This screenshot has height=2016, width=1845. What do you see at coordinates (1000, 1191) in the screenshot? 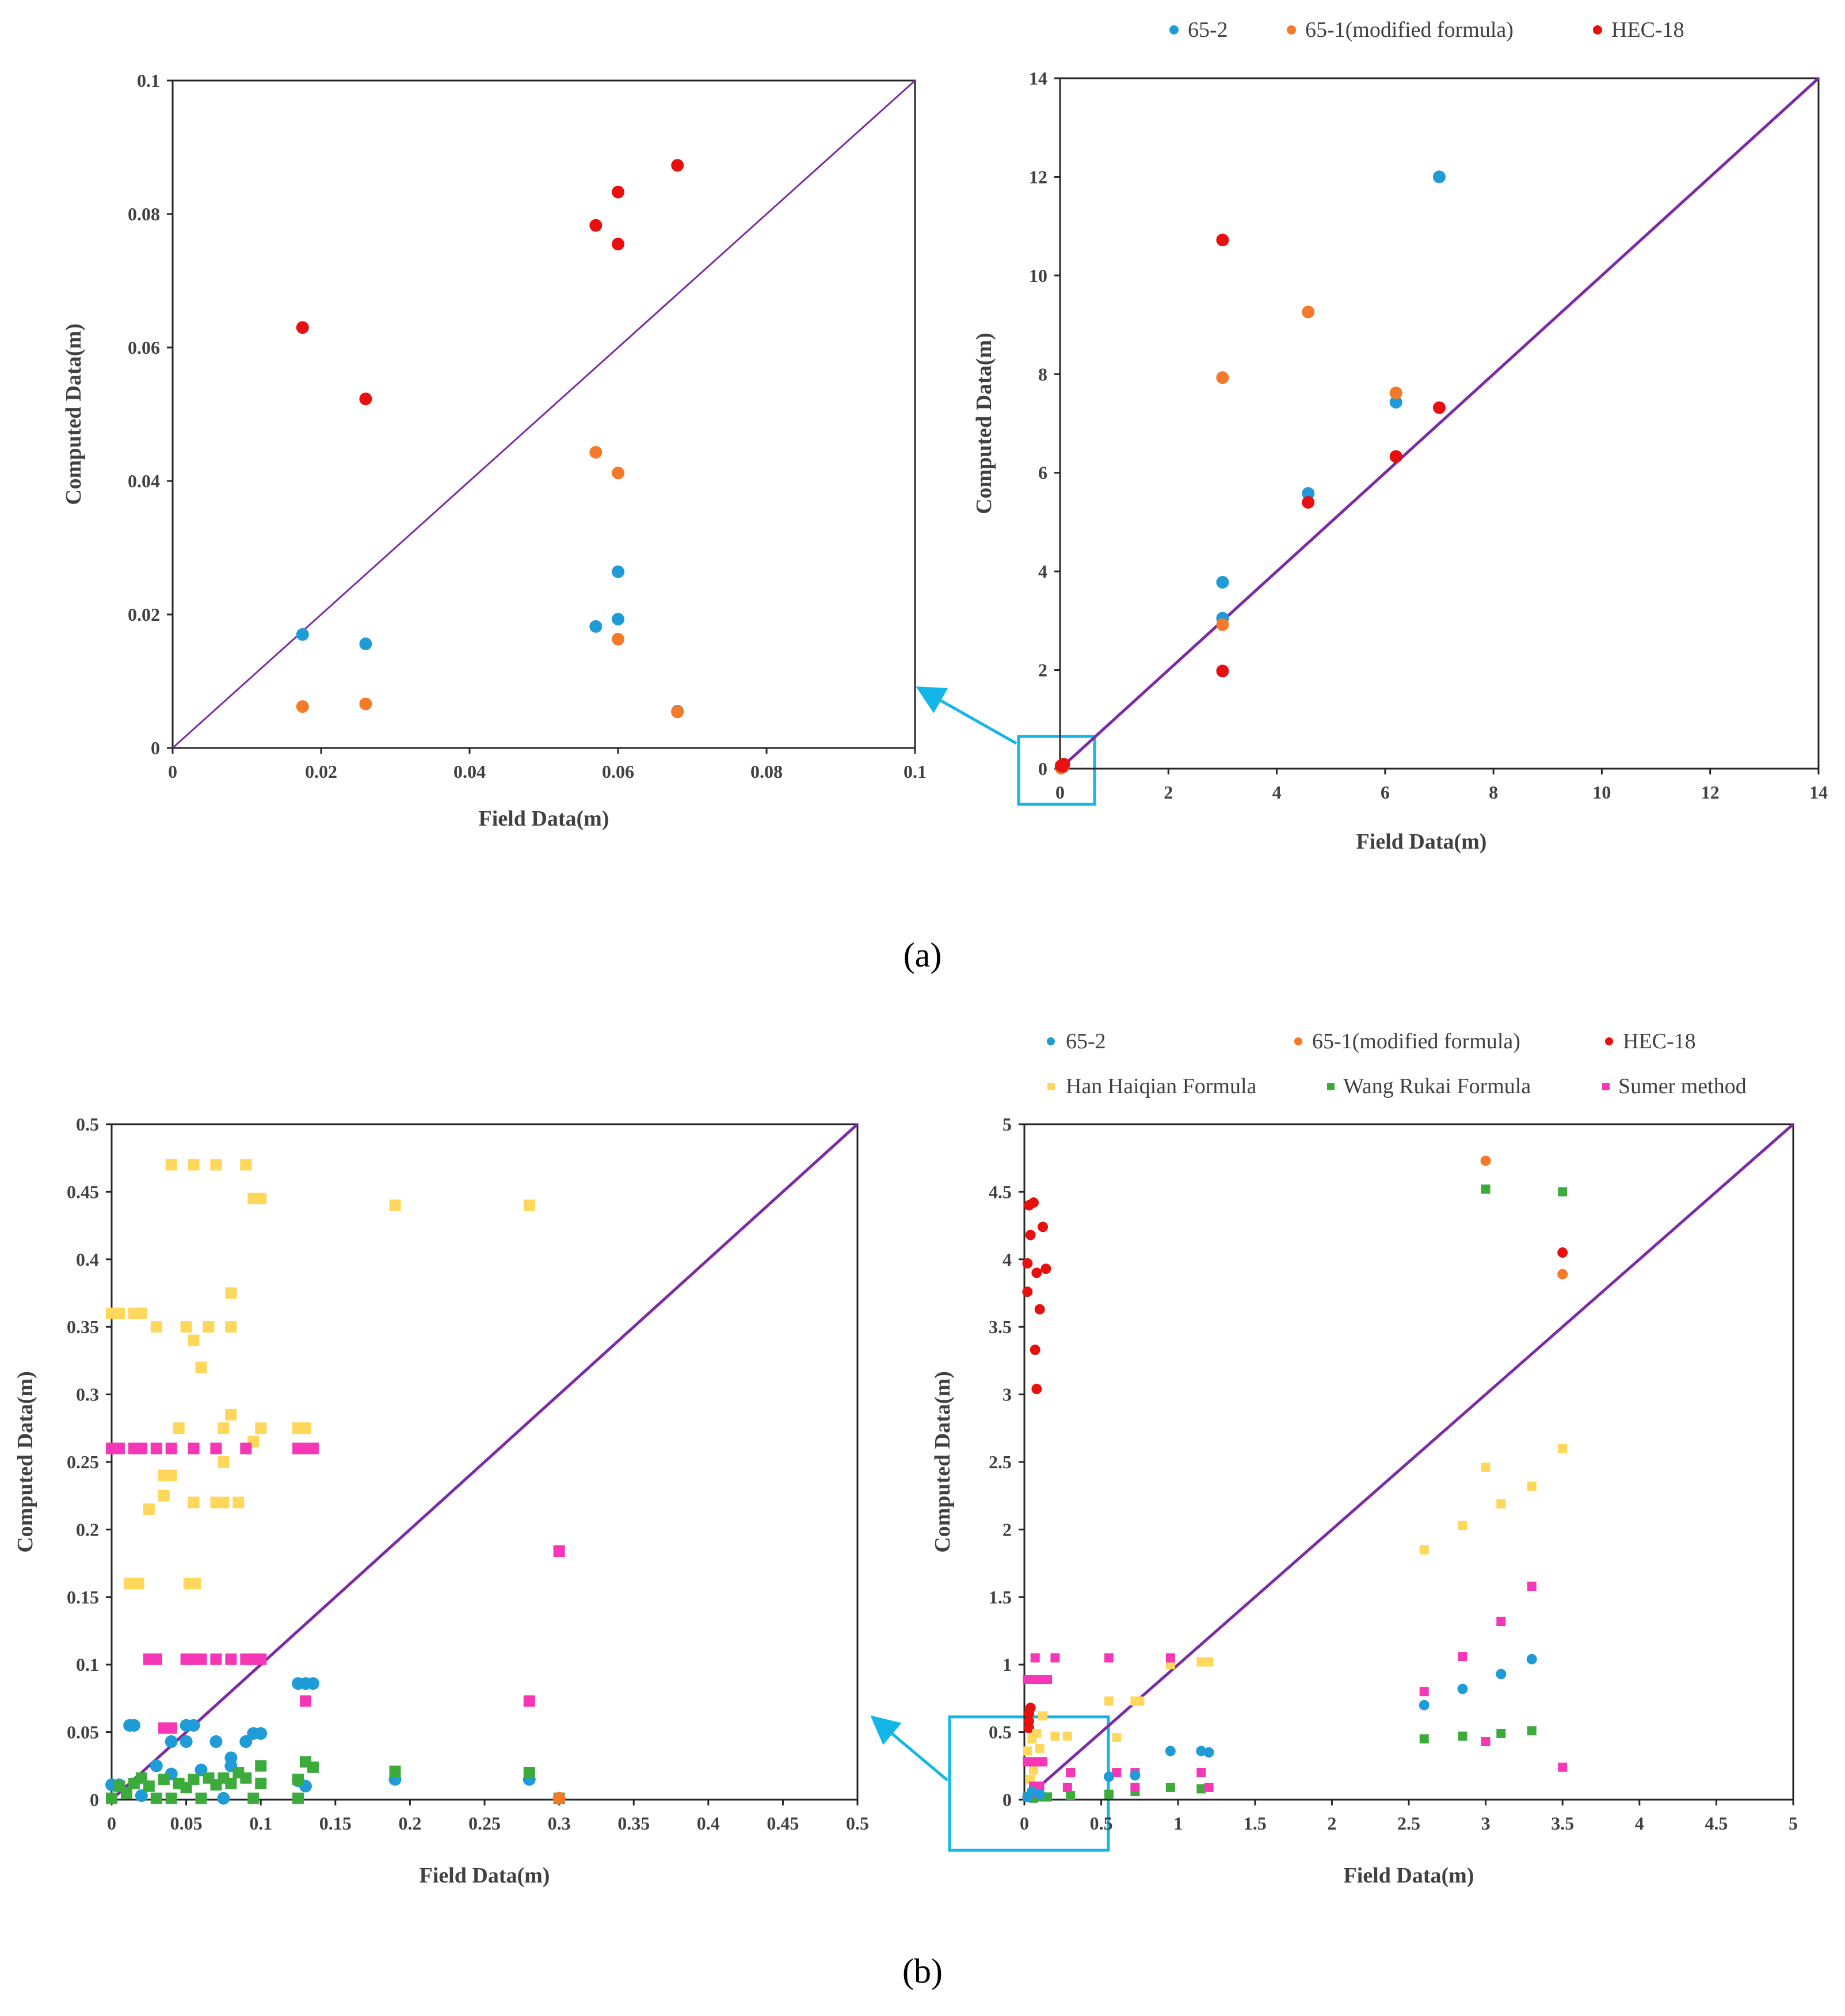
I see `y-tick-label: 4.5` at bounding box center [1000, 1191].